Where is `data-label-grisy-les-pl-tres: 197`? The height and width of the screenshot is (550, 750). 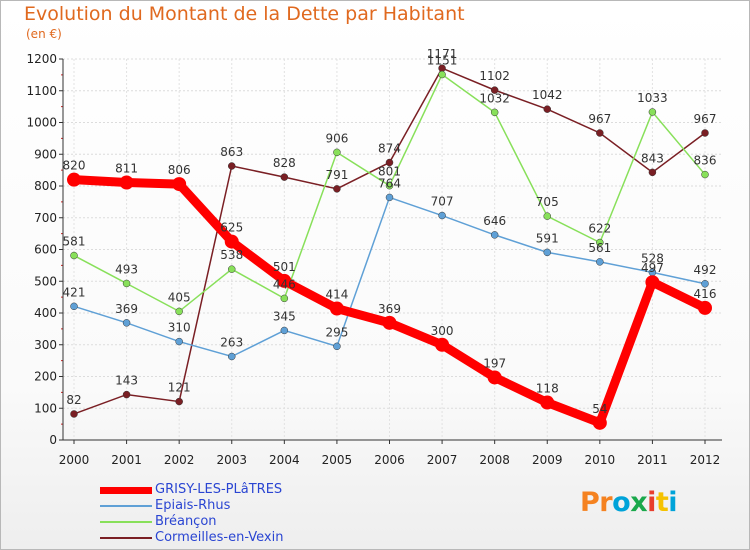 data-label-grisy-les-pl-tres: 197 is located at coordinates (494, 363).